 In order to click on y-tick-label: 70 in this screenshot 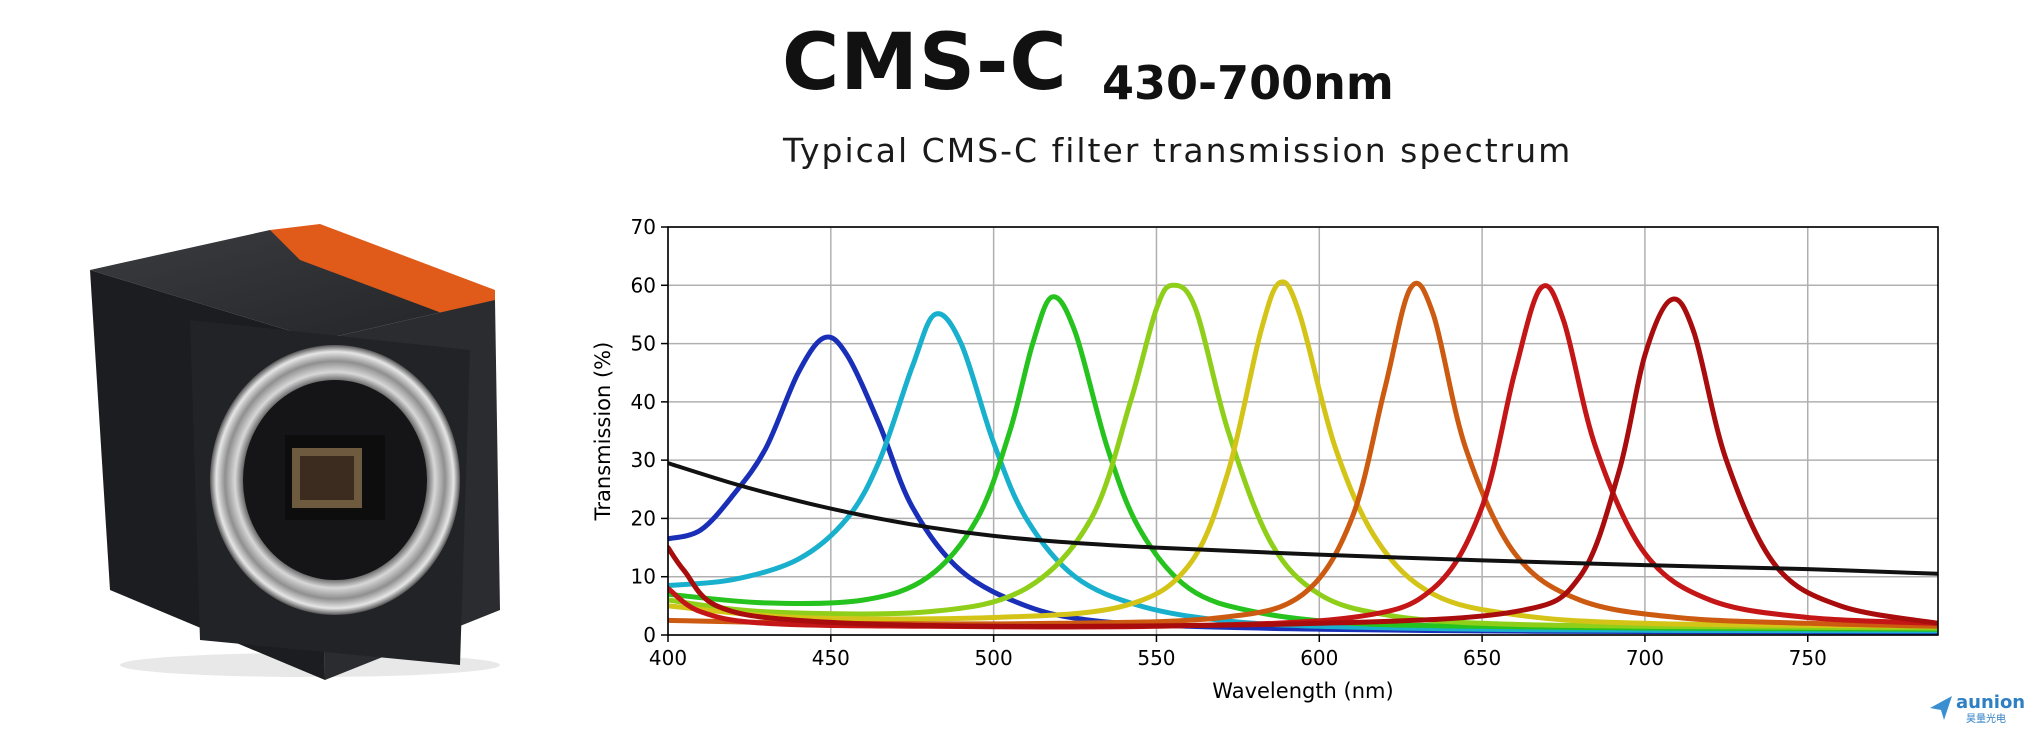, I will do `click(643, 227)`.